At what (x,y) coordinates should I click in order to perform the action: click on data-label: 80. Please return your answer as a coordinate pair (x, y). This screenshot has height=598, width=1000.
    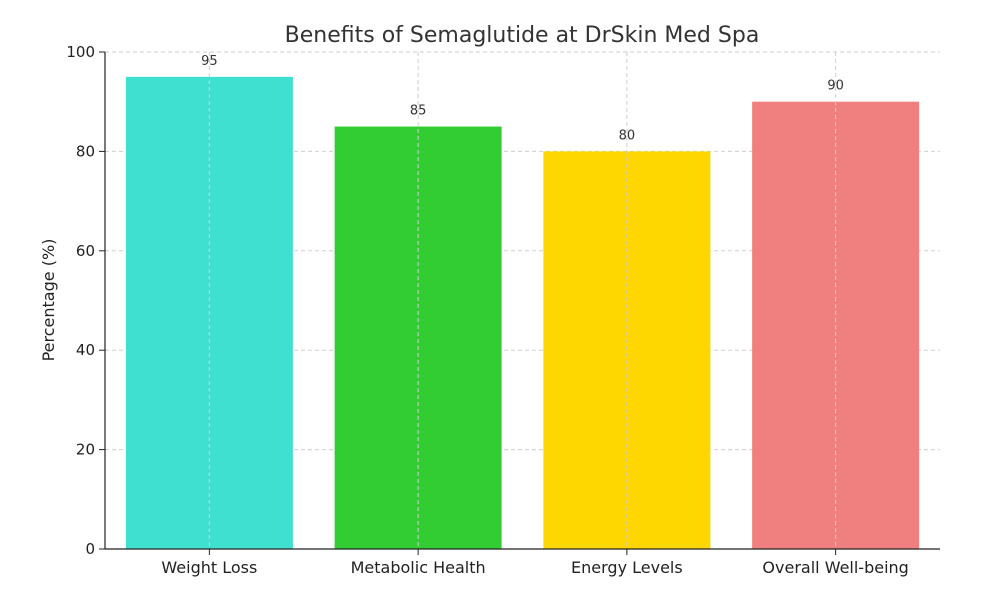
    Looking at the image, I should click on (627, 135).